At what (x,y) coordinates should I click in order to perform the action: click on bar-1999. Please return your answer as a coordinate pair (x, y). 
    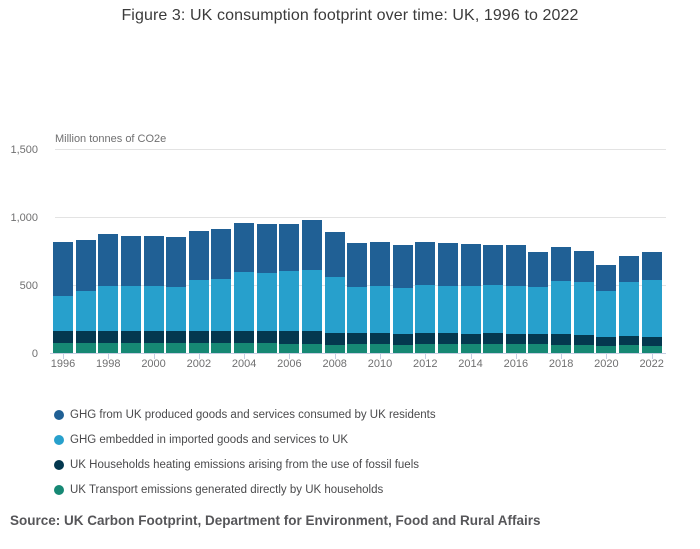
    Looking at the image, I should click on (130, 294).